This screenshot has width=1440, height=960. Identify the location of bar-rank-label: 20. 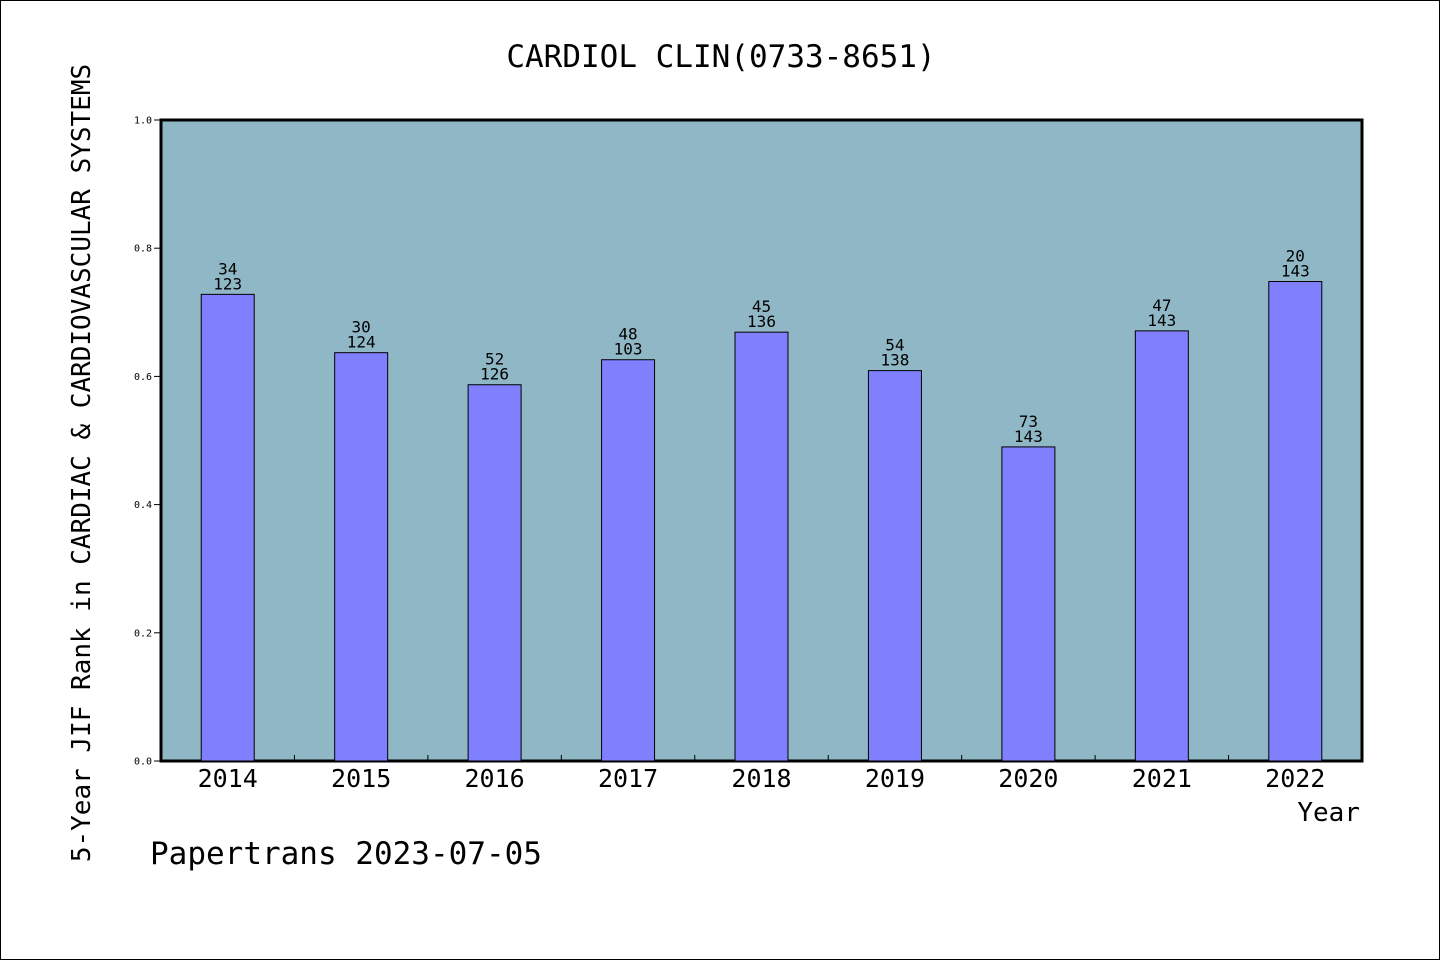
(1295, 256).